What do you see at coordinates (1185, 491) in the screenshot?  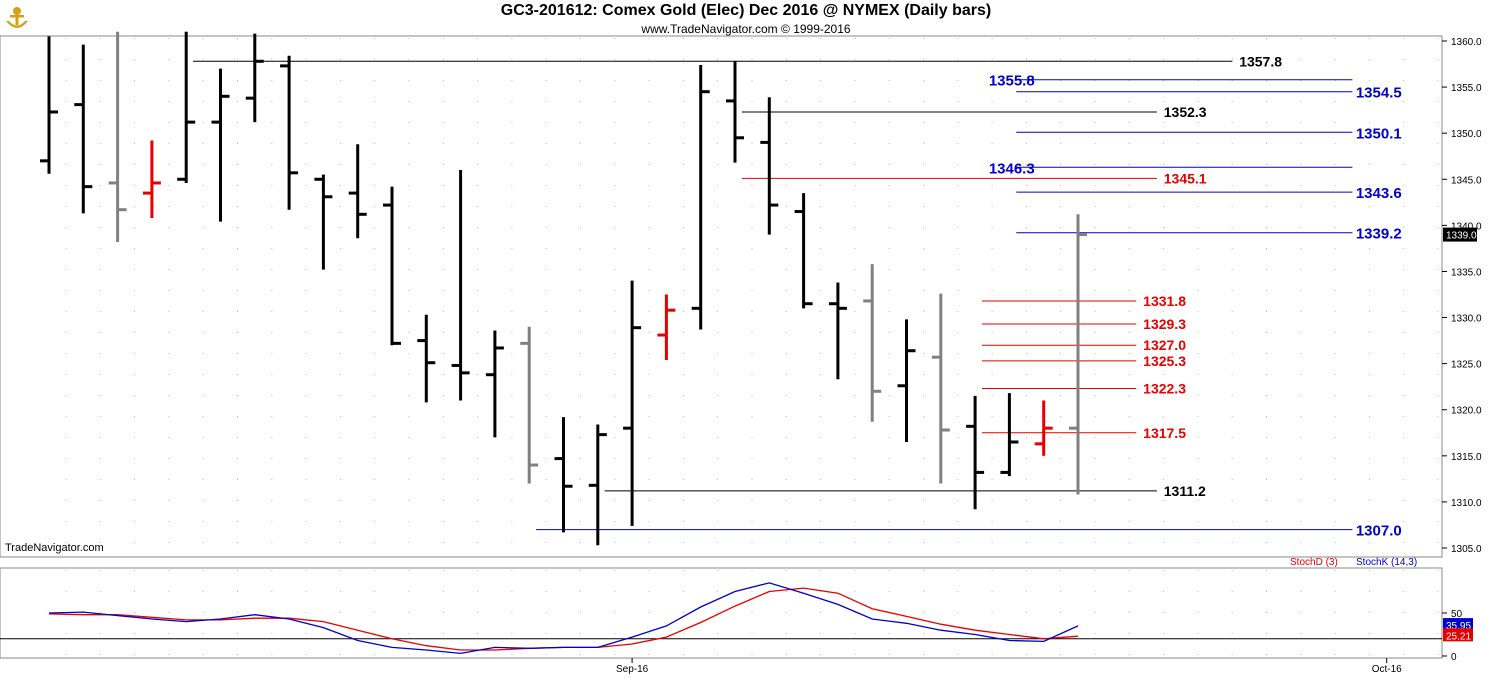 I see `level-label: 1311.2` at bounding box center [1185, 491].